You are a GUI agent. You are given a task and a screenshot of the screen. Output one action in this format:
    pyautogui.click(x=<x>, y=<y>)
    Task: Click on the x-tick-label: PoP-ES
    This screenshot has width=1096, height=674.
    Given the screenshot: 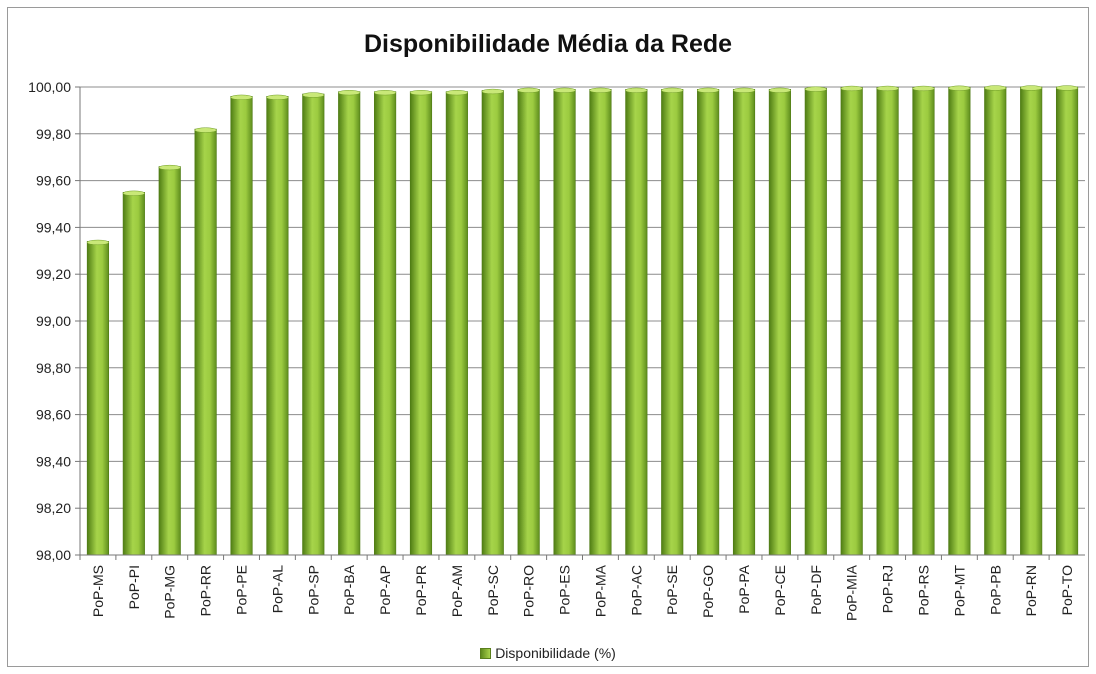 What is the action you would take?
    pyautogui.click(x=565, y=590)
    